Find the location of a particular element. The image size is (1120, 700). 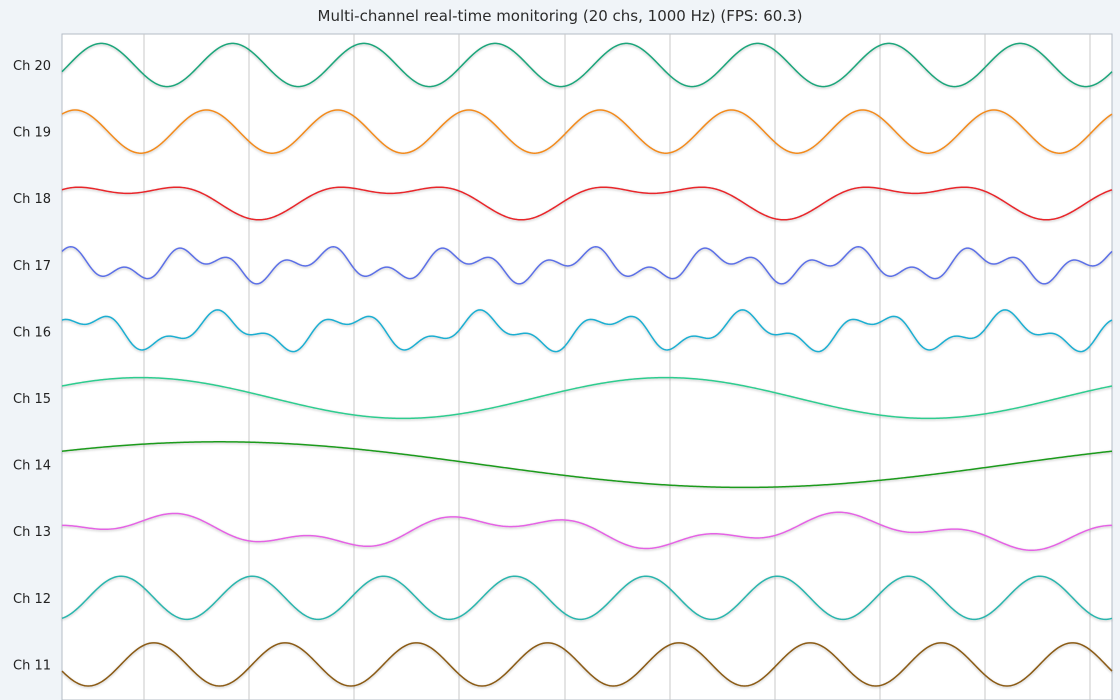

channel-label-ch-13: Ch 13 is located at coordinates (32, 532).